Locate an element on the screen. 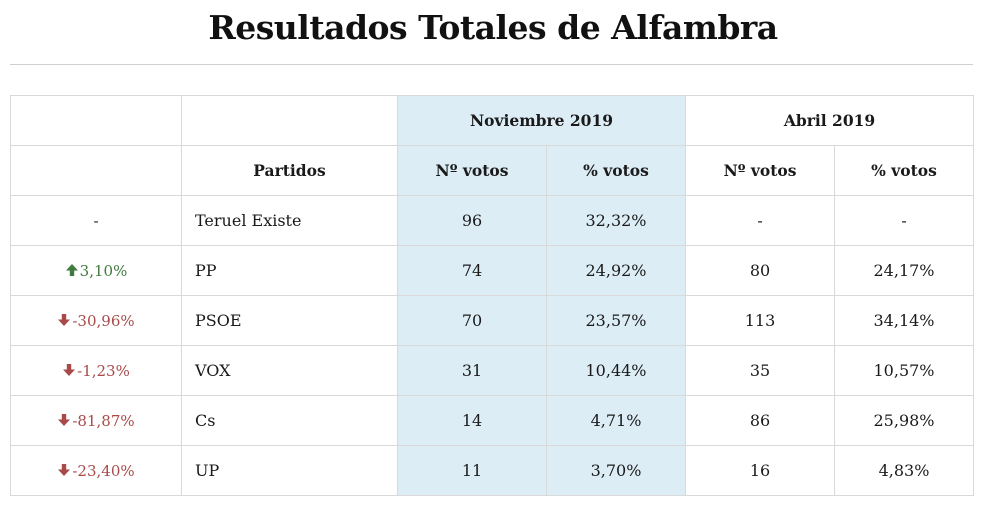  nov-pct-cell: 3,70% is located at coordinates (616, 470).